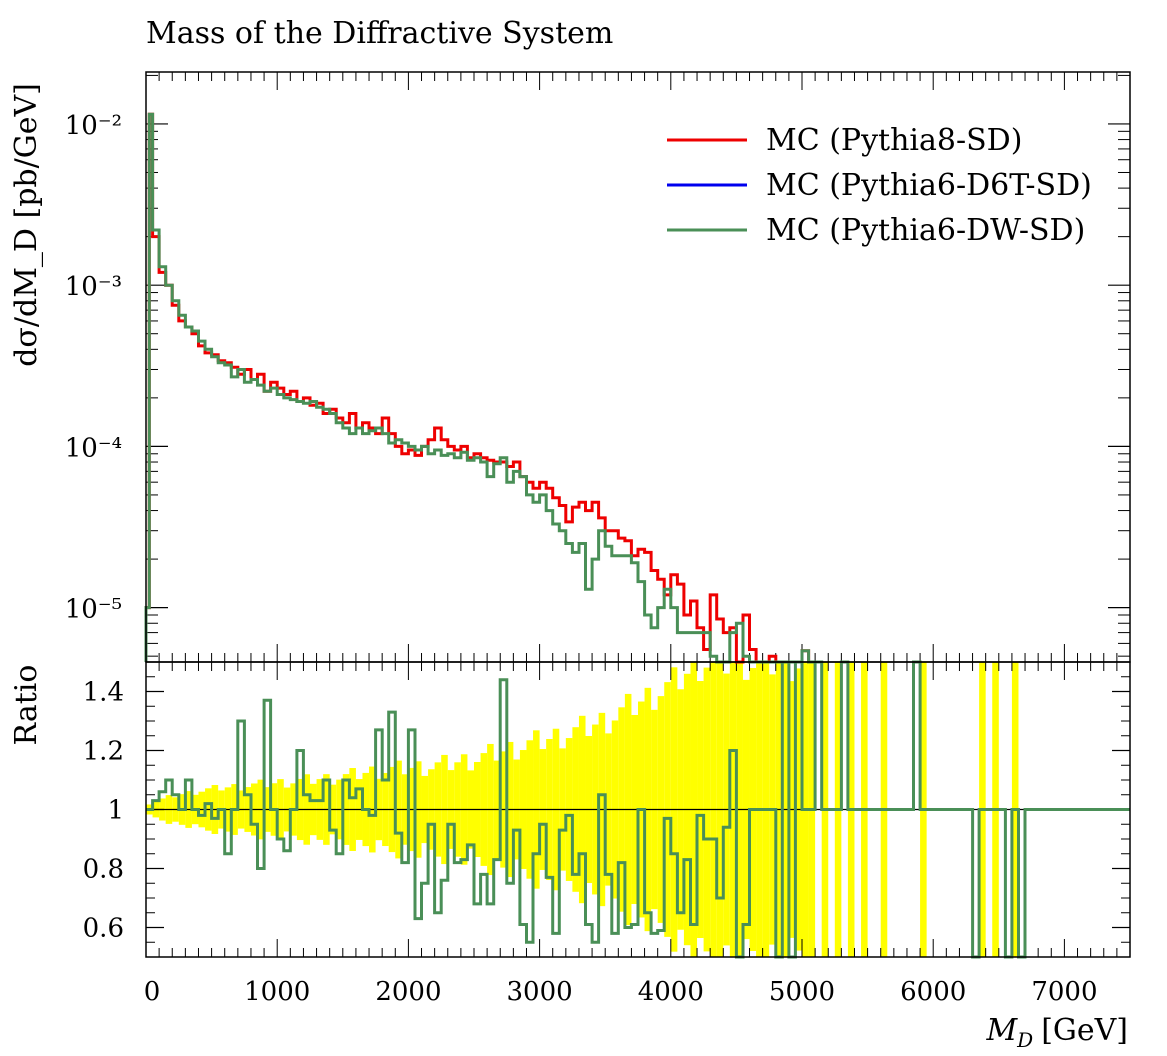  I want to click on legend-label: MC (Pythia6-DW-SD), so click(925, 230).